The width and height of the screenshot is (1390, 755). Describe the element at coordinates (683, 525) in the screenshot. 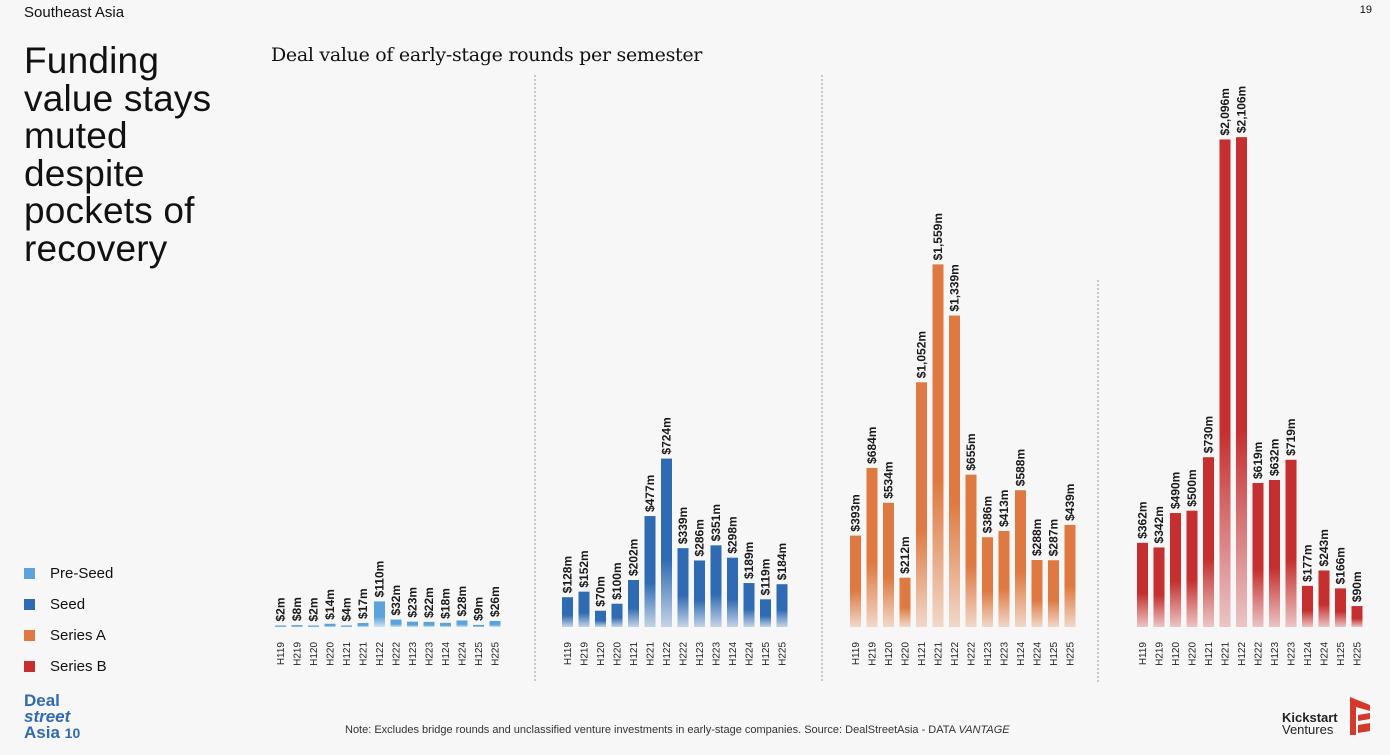

I see `data-label: $339m` at that location.